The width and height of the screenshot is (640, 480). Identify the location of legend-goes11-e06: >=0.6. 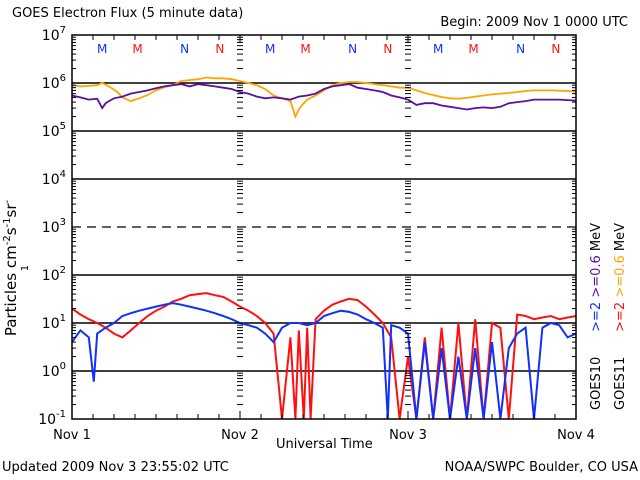
(620, 276).